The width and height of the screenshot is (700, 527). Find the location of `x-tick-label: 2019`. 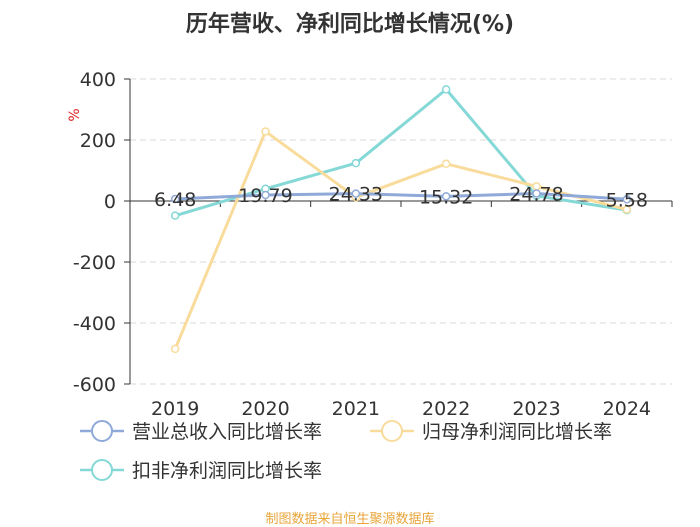

x-tick-label: 2019 is located at coordinates (175, 409).